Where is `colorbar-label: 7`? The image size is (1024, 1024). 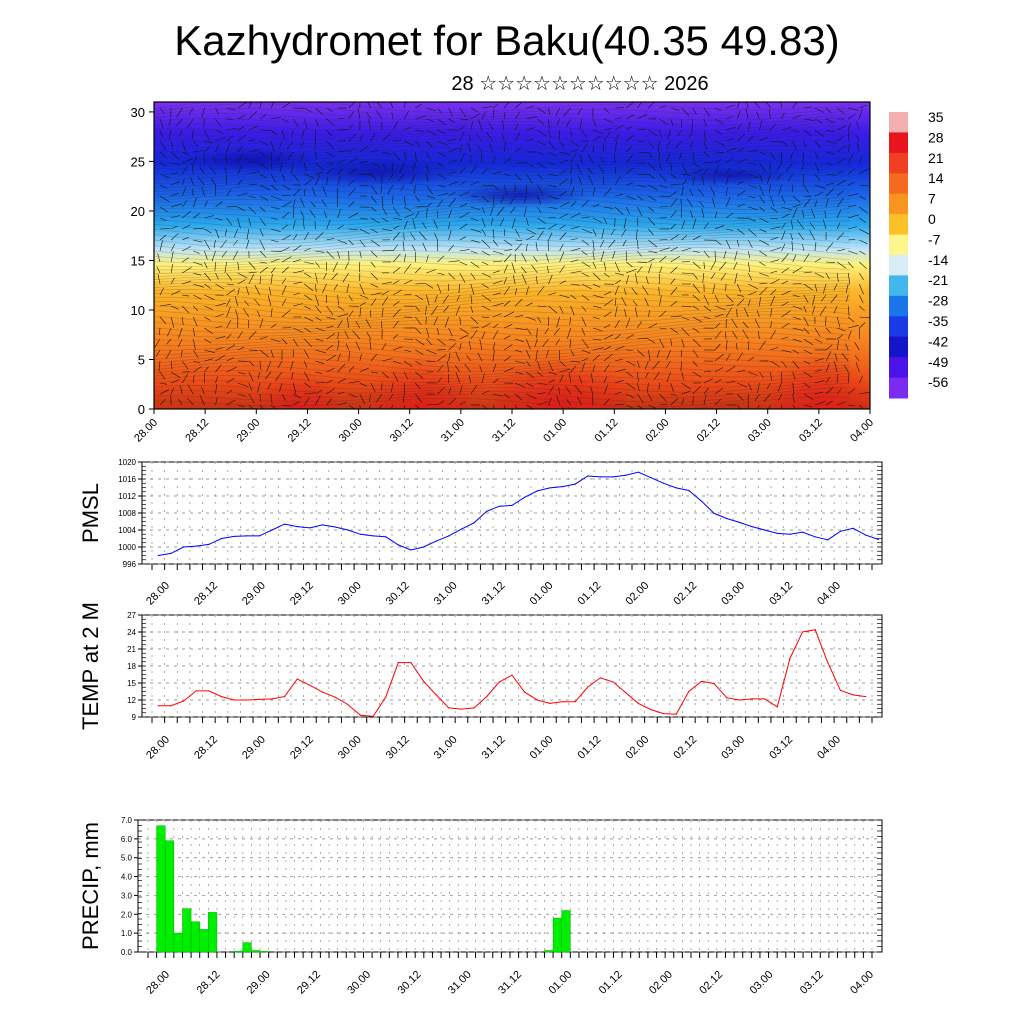 colorbar-label: 7 is located at coordinates (932, 199).